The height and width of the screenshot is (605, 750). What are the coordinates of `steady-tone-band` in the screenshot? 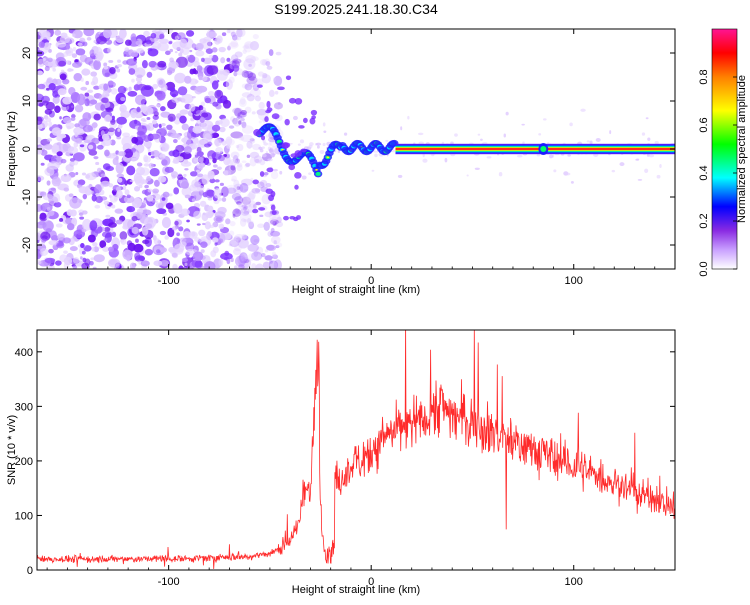 It's located at (535, 149).